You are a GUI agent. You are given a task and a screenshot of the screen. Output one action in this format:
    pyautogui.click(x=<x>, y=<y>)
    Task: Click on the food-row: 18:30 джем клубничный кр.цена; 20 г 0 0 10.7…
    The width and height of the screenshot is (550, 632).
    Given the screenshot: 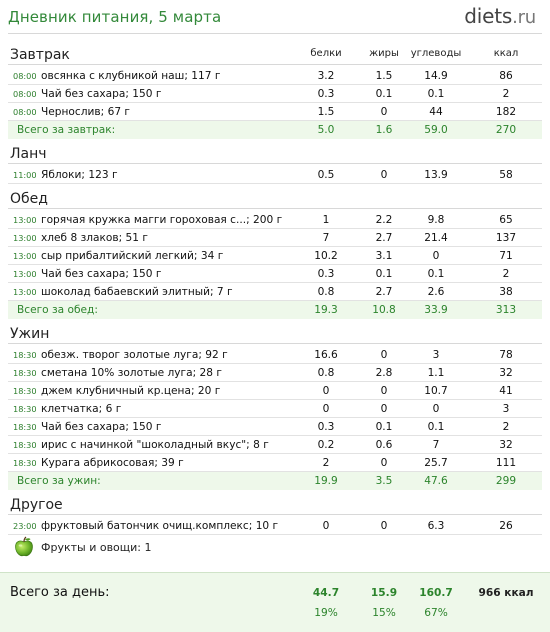 What is the action you would take?
    pyautogui.click(x=275, y=391)
    